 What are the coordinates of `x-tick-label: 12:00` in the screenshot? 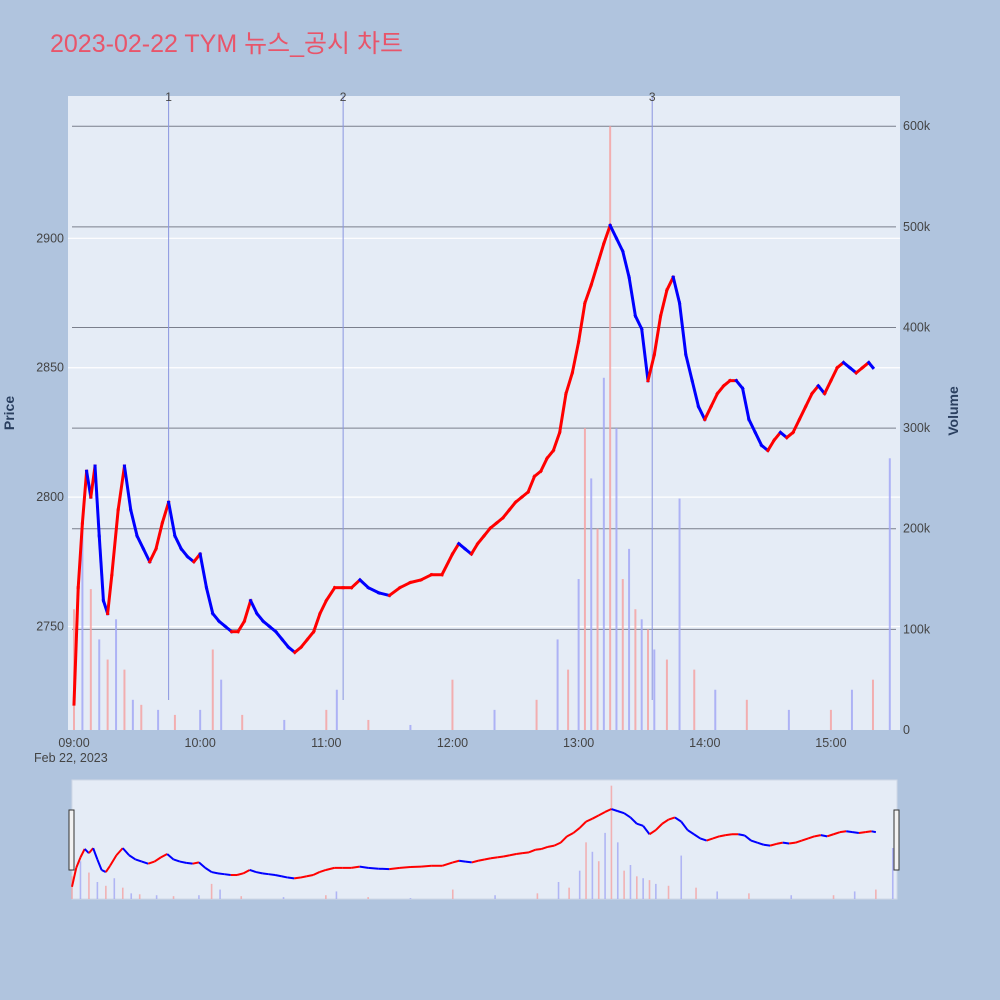 It's located at (452, 743).